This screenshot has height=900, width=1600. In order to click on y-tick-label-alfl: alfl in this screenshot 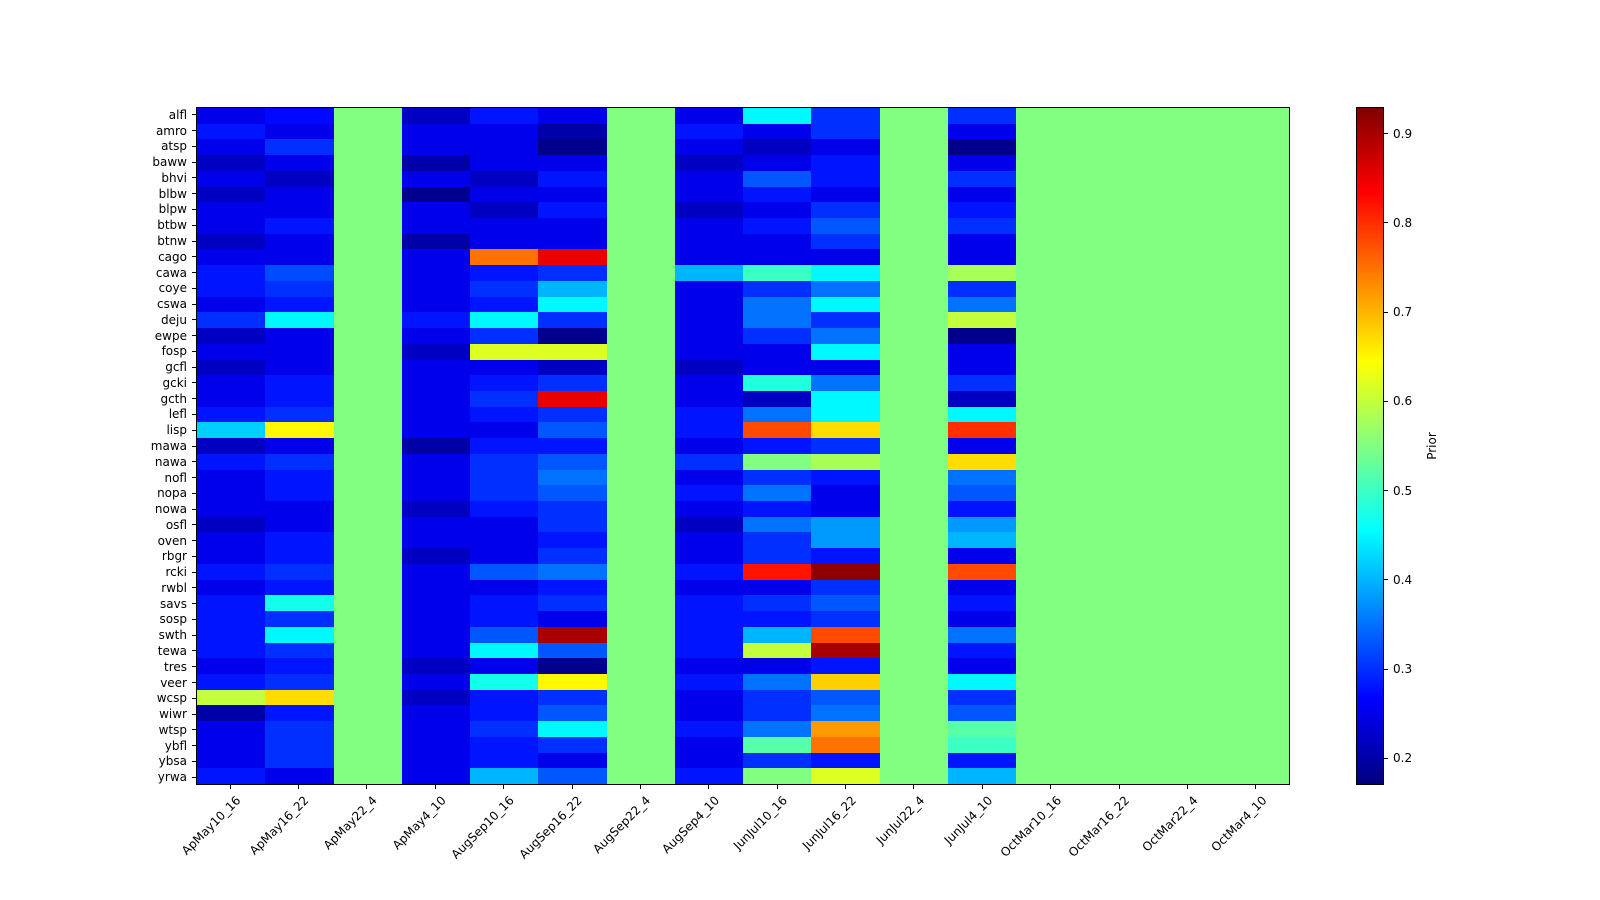, I will do `click(177, 114)`.